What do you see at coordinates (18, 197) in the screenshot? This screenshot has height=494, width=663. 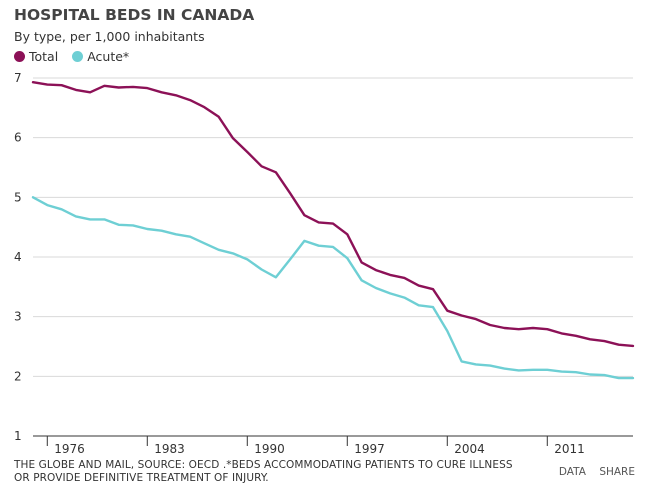 I see `y-tick-label-5: 5` at bounding box center [18, 197].